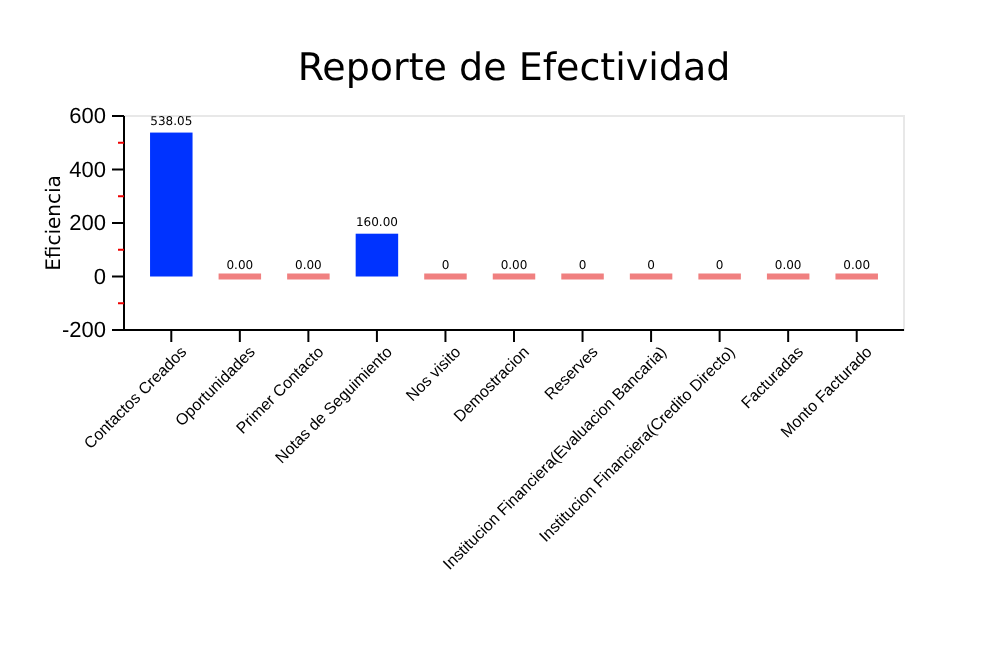  I want to click on y-axis-title: Eficiencia, so click(55, 223).